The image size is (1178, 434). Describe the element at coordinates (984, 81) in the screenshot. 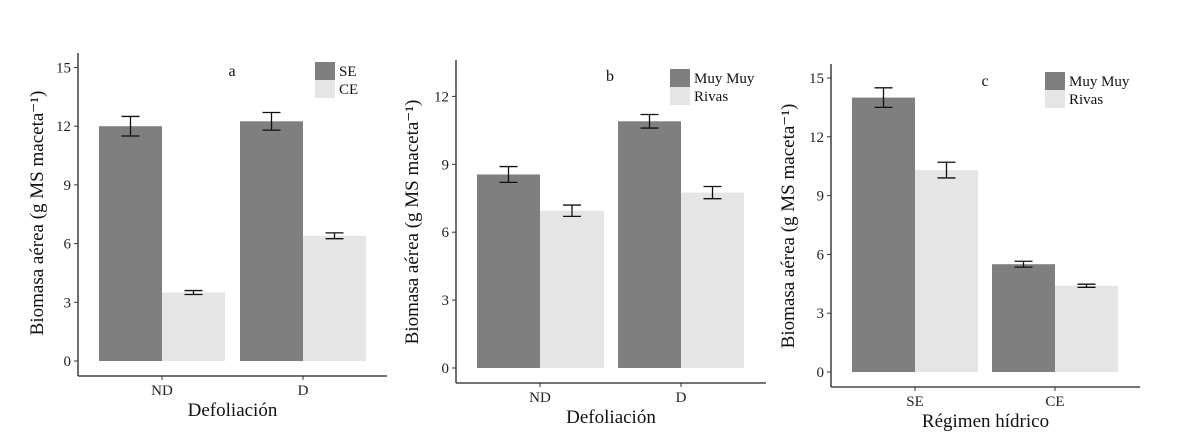

I see `panel-label: c` at that location.